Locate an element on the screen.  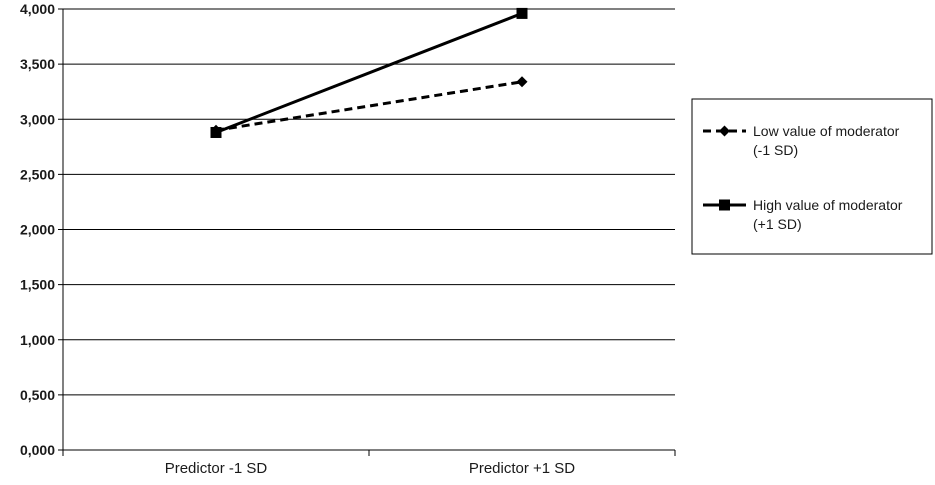
x-tick-label: Predictor -1 SD is located at coordinates (216, 468).